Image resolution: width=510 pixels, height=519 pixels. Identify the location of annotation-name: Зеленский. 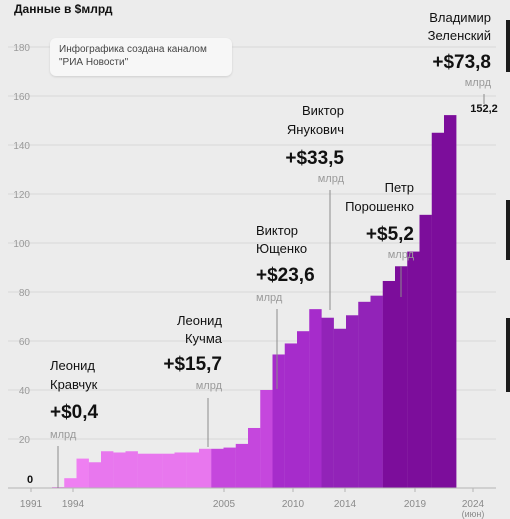
(459, 35).